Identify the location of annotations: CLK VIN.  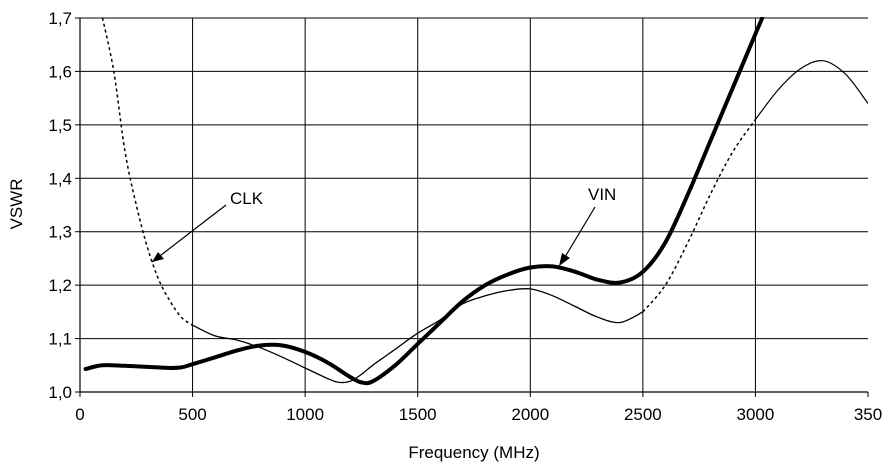
(383, 225).